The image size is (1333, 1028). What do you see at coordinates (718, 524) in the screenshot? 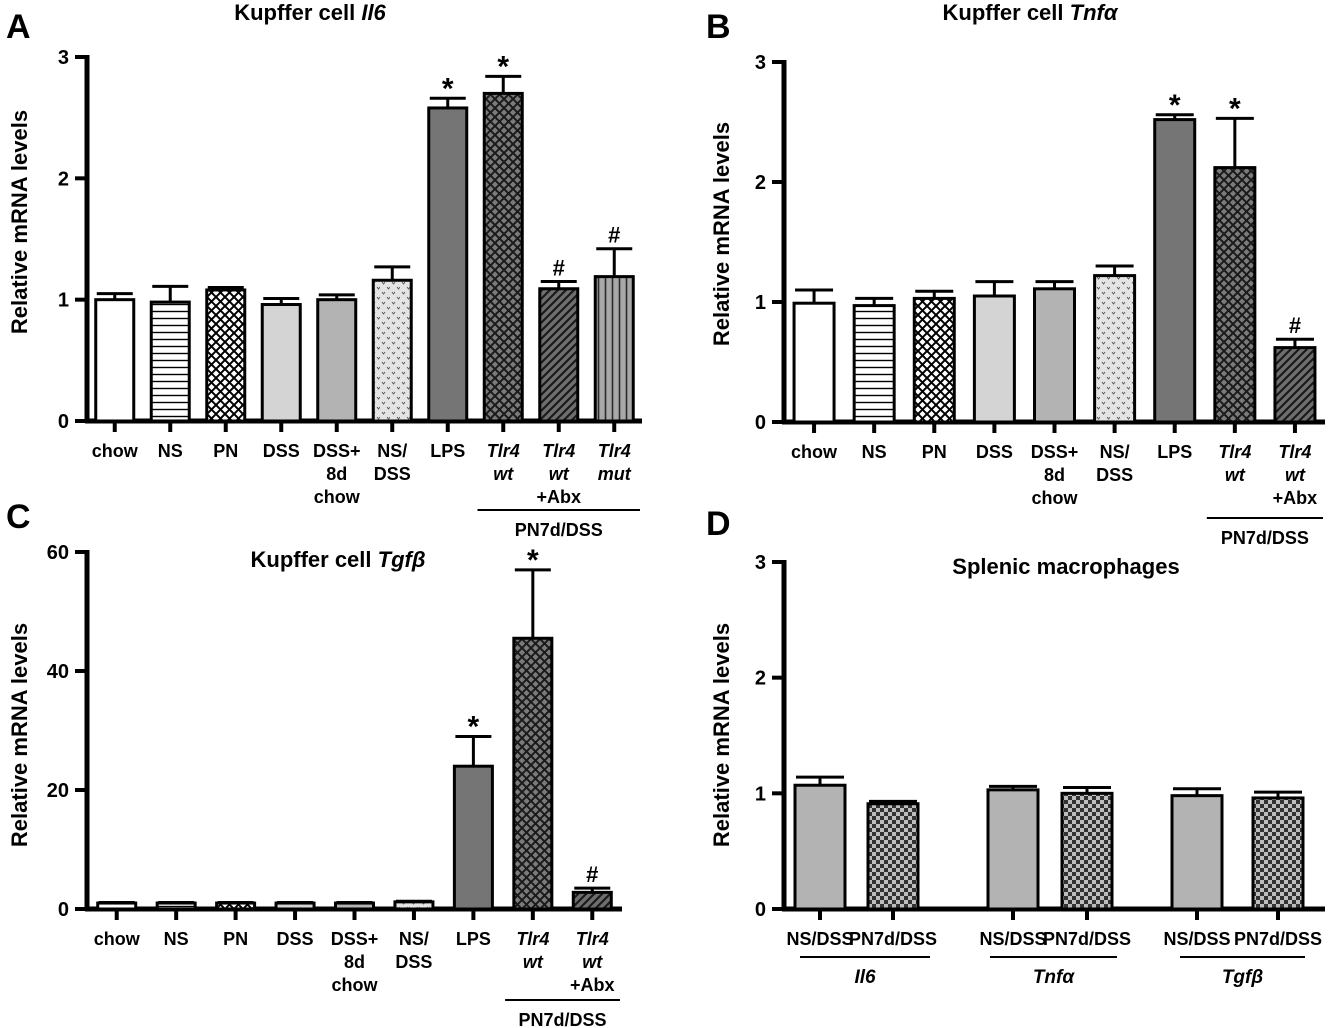
I see `panel-letter-d: D` at bounding box center [718, 524].